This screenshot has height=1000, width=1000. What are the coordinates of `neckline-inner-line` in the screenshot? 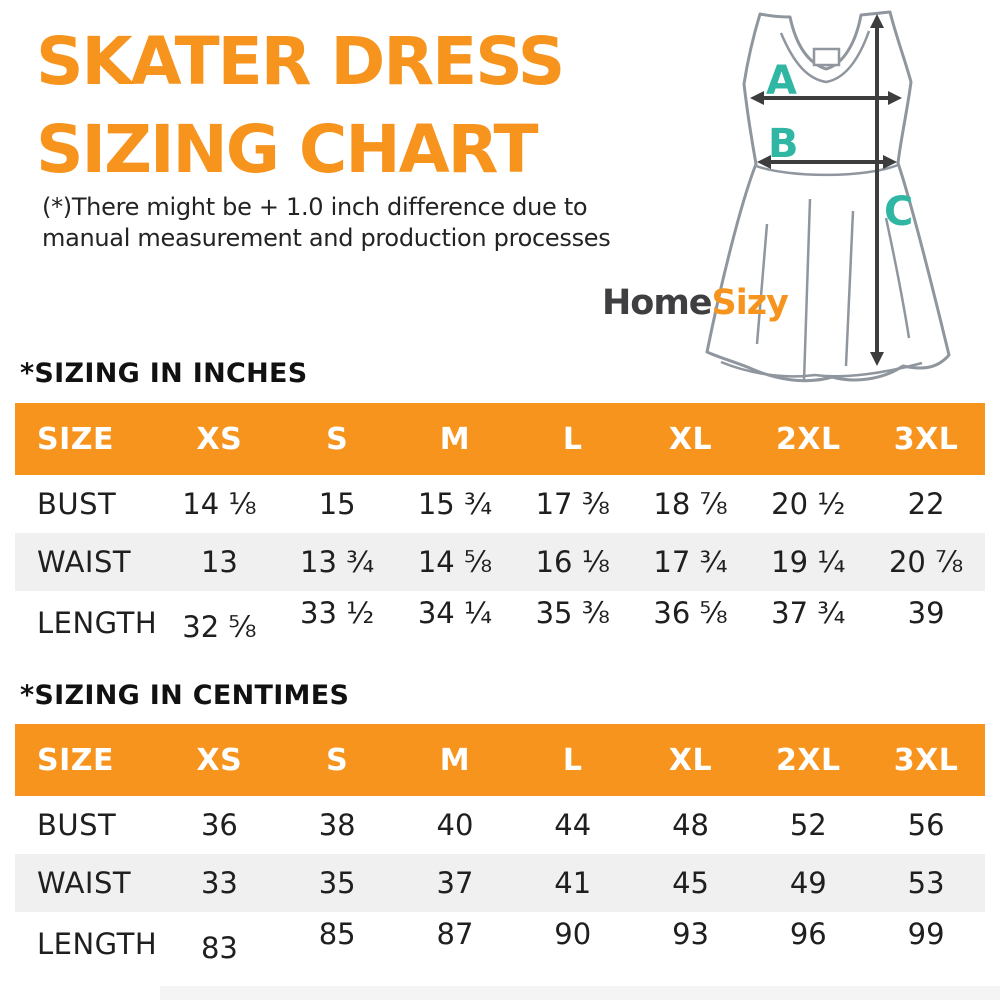 It's located at (825, 57).